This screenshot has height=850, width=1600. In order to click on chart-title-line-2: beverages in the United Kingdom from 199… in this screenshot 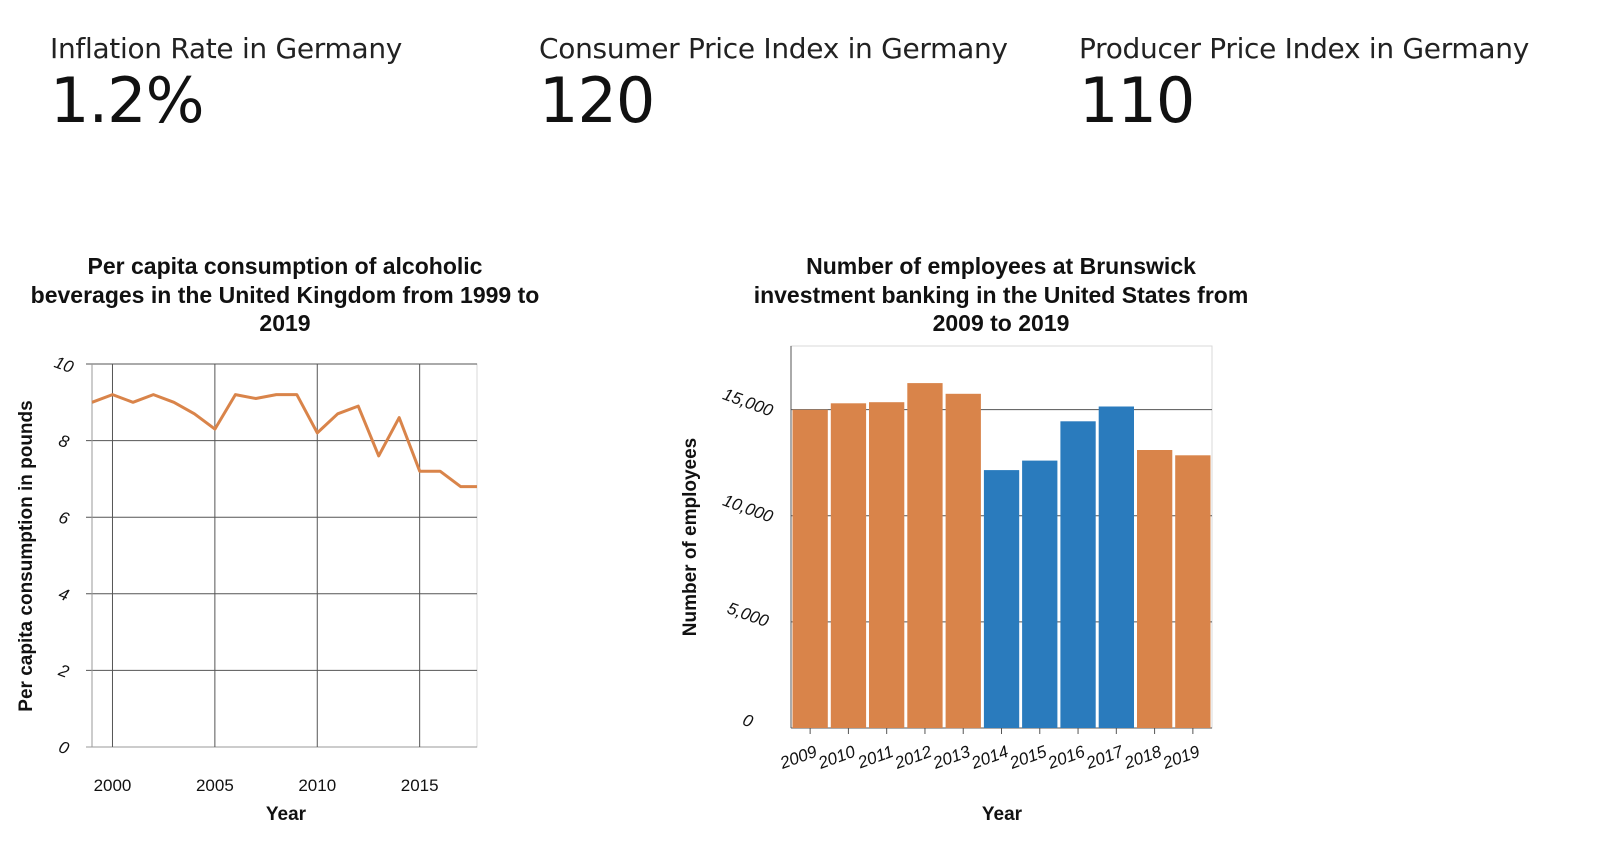, I will do `click(285, 295)`.